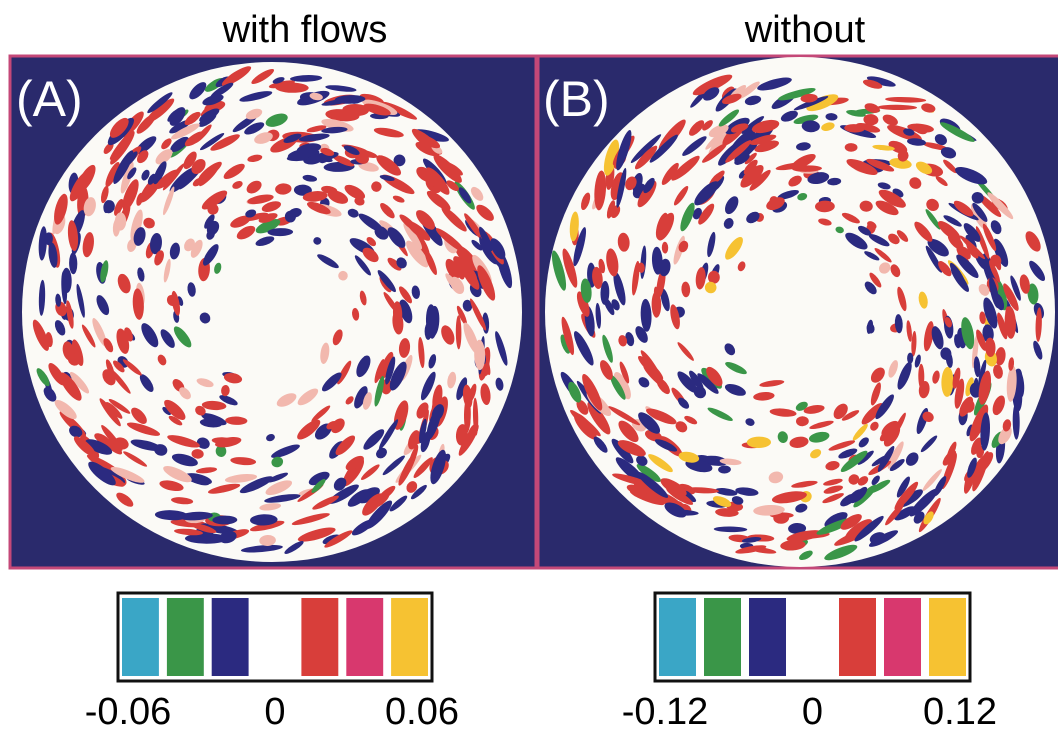 The height and width of the screenshot is (731, 1058). Describe the element at coordinates (665, 711) in the screenshot. I see `colorbar-tick-label: -0.12` at that location.